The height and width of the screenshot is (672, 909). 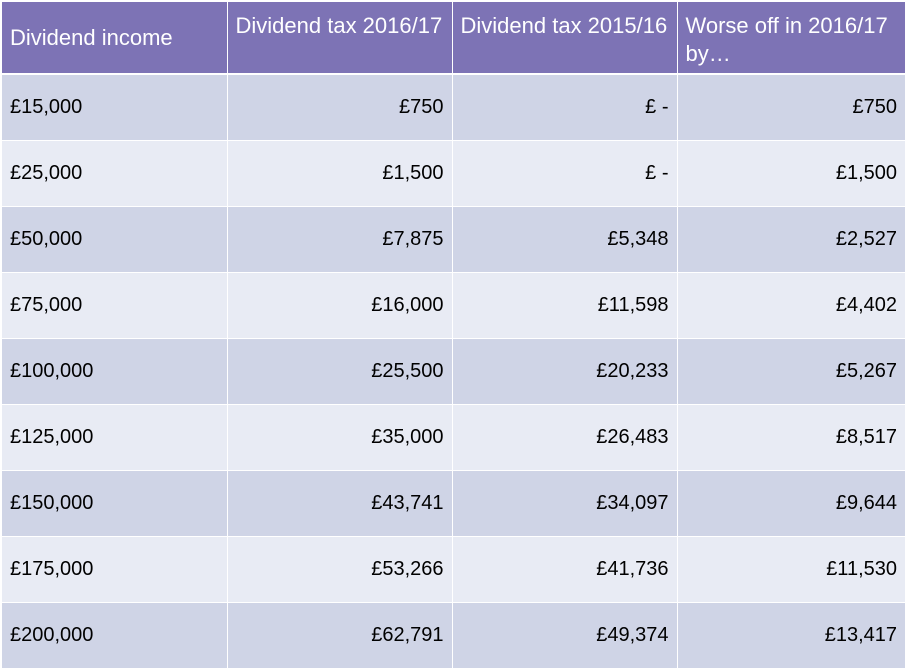 I want to click on cell-dividend-income: £125,000, so click(x=115, y=437).